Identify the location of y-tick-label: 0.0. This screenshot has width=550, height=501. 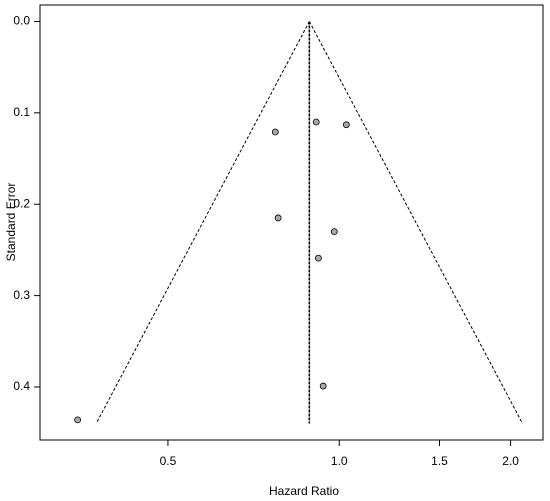
(21, 21).